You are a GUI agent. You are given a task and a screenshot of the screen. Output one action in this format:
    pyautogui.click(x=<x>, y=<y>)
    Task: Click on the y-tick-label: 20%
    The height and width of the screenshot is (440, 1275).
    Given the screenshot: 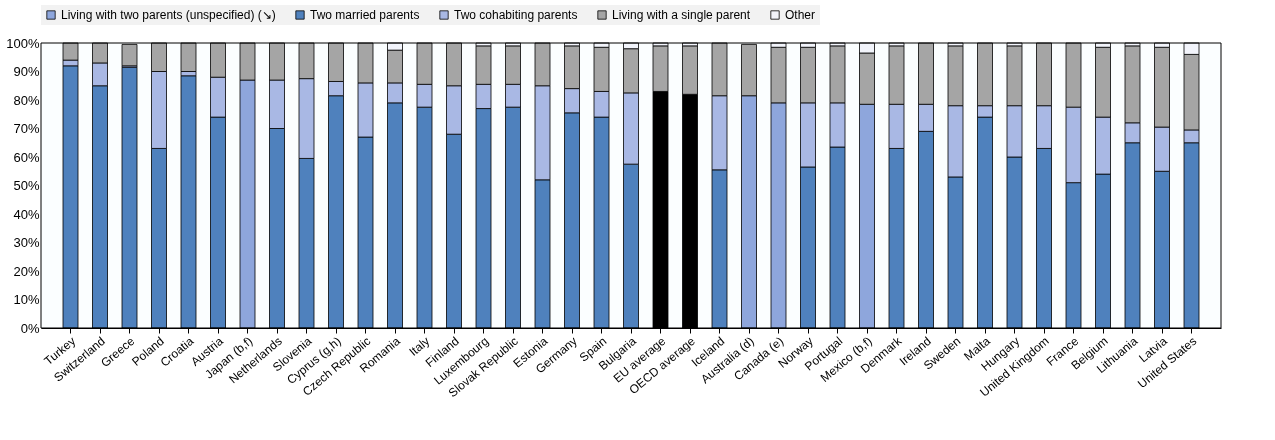 What is the action you would take?
    pyautogui.click(x=26, y=271)
    